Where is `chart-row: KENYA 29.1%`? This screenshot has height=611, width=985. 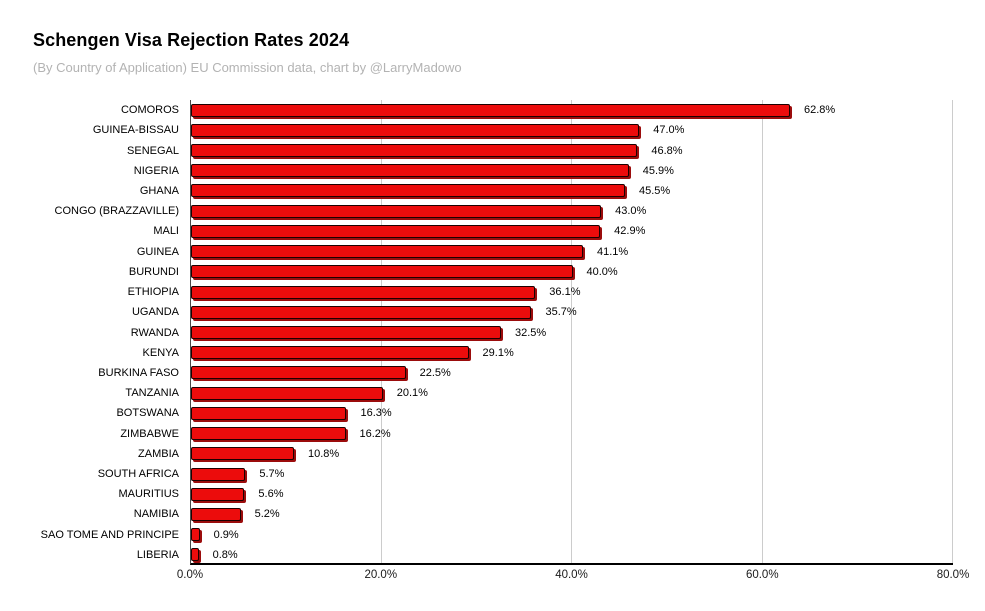
chart-row: KENYA 29.1% is located at coordinates (493, 353).